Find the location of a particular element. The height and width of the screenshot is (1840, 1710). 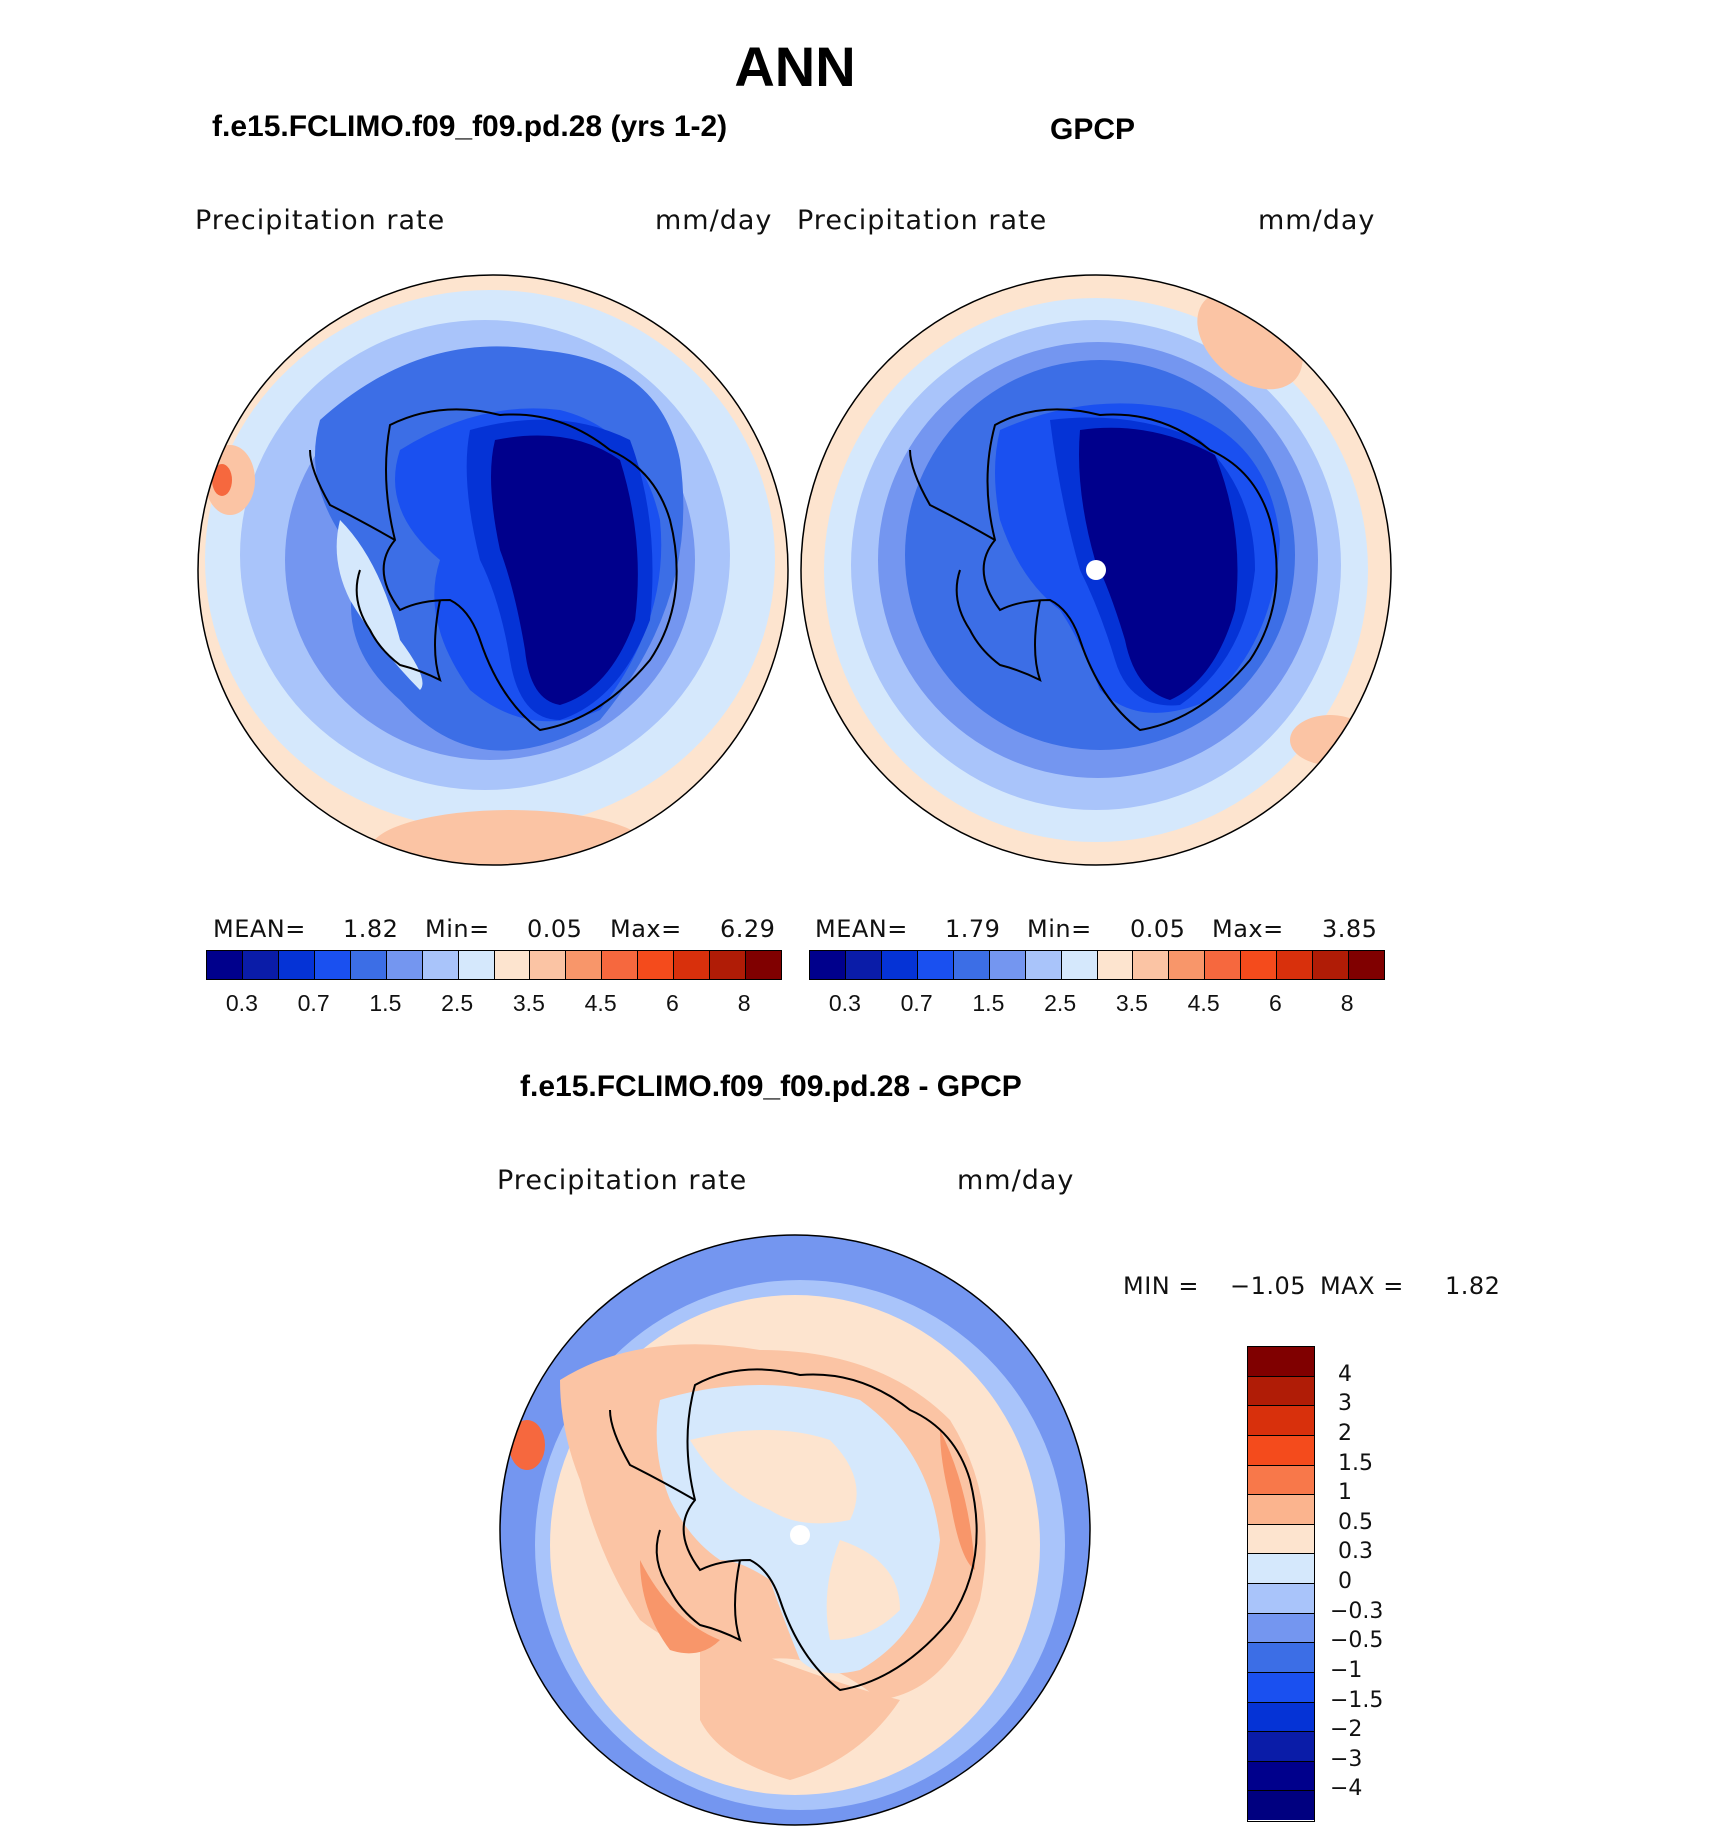

diff-colorbar is located at coordinates (1281, 1584).